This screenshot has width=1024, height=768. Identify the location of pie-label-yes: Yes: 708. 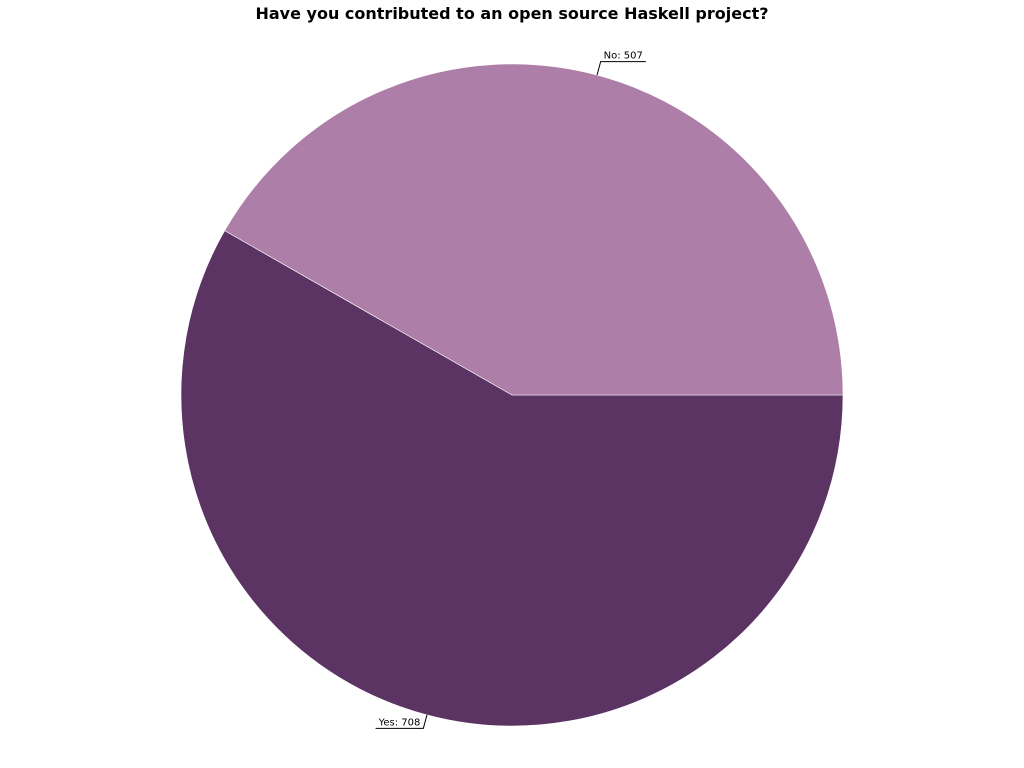
(399, 722).